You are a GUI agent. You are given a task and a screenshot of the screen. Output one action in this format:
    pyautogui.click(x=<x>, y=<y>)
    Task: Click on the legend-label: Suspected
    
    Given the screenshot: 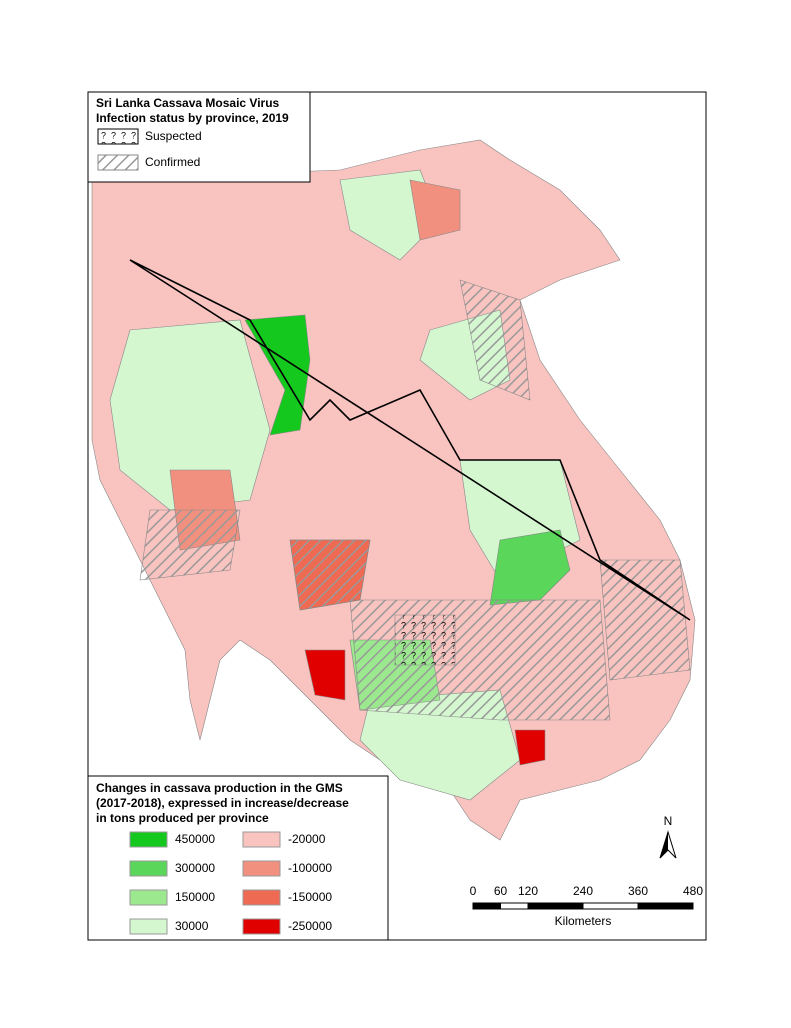 What is the action you would take?
    pyautogui.click(x=173, y=136)
    